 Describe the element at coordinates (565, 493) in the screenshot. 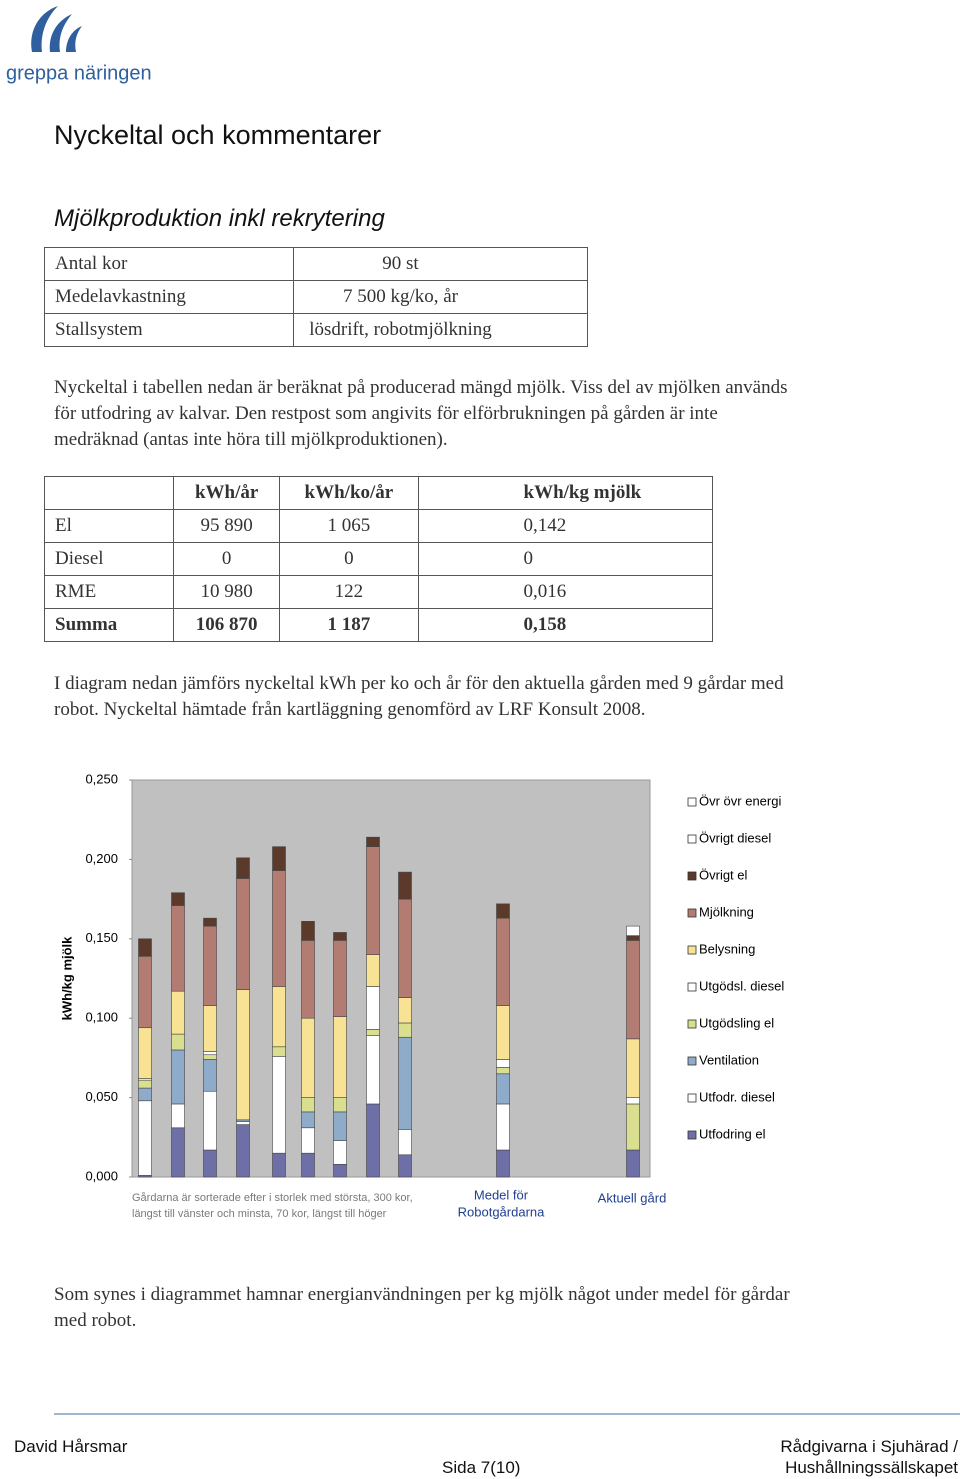

I see `table-header-cell: kWh/kg mjölk` at that location.